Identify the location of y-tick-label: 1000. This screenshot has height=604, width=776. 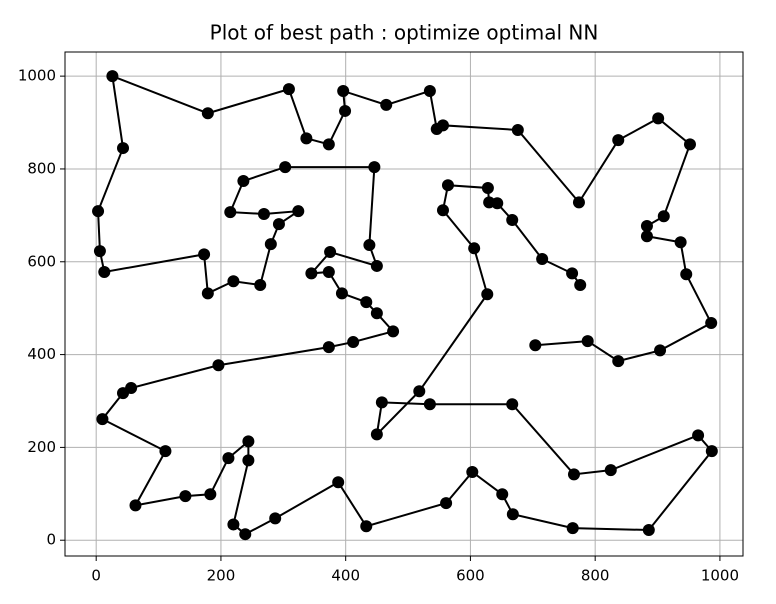
(37, 76).